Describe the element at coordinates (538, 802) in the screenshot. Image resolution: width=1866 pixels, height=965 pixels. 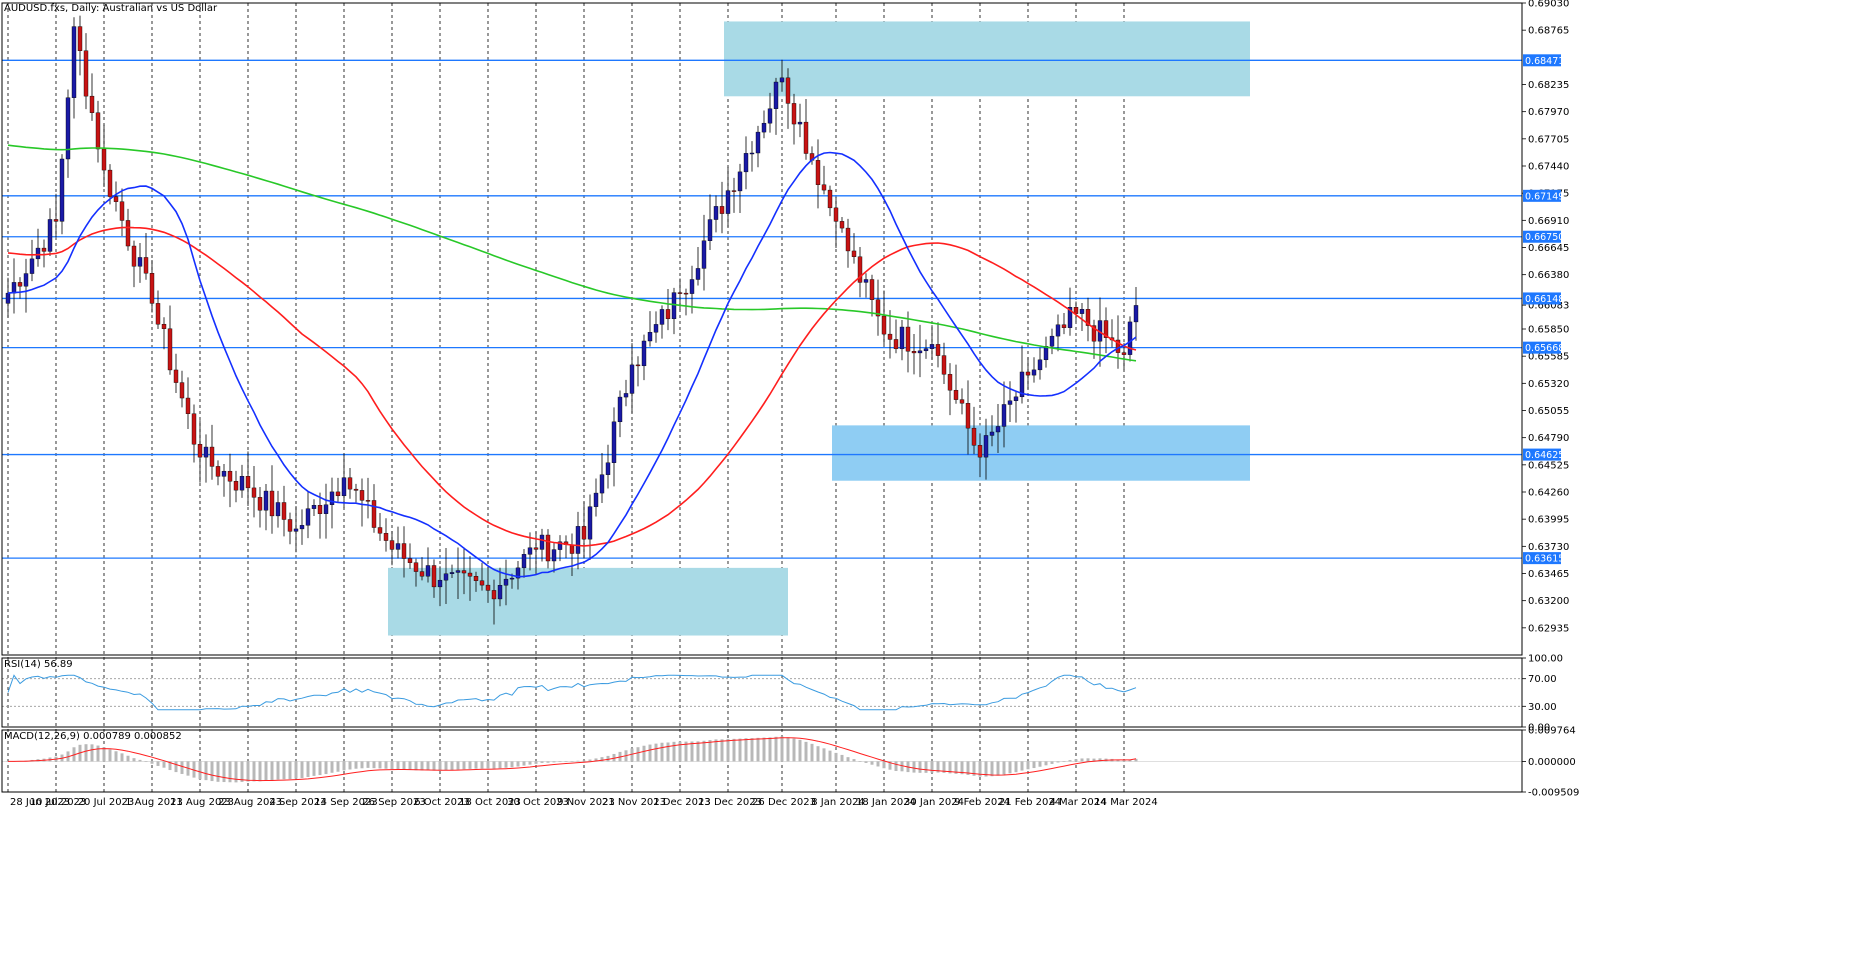
I see `x-tick-label: 30 Oct 2023` at that location.